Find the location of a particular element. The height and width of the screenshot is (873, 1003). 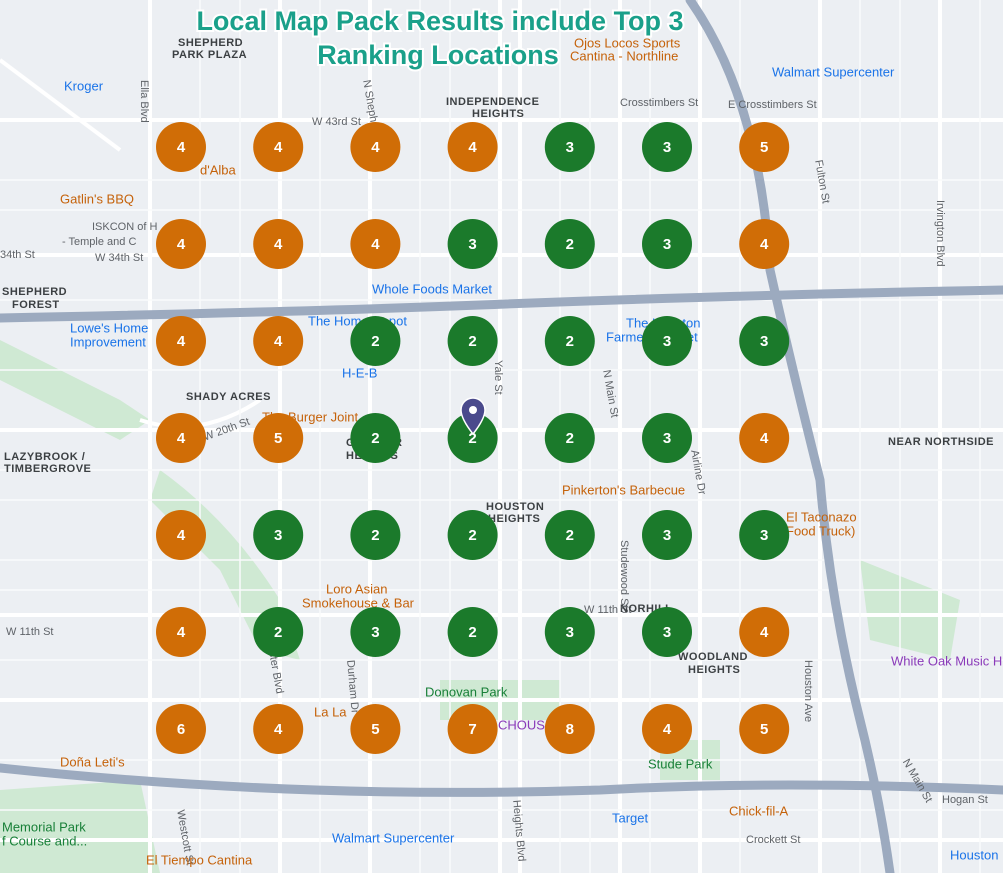

map-label: W 43rd St is located at coordinates (336, 122).